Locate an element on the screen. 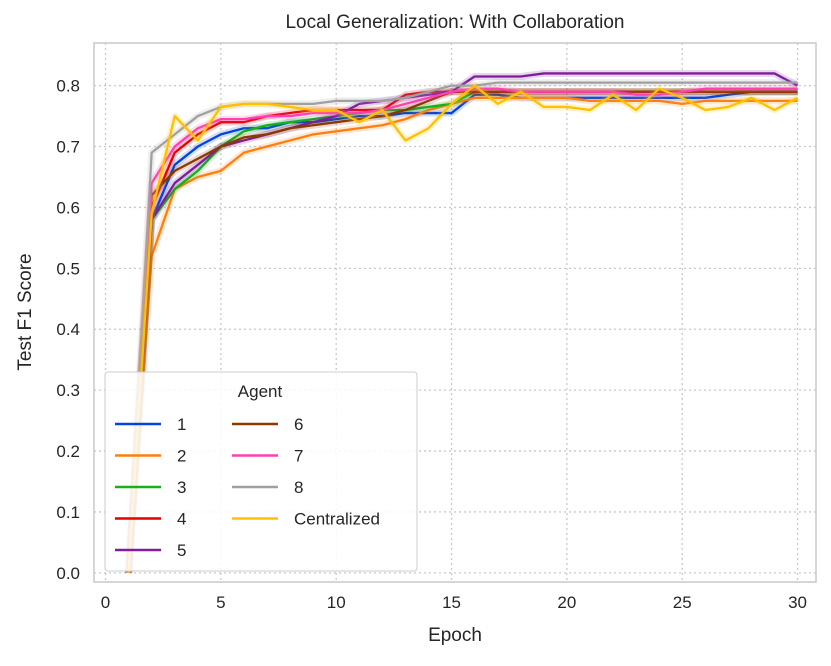  legend: Agent 1 2 3 4 5 6 7 8 Centralized is located at coordinates (261, 471).